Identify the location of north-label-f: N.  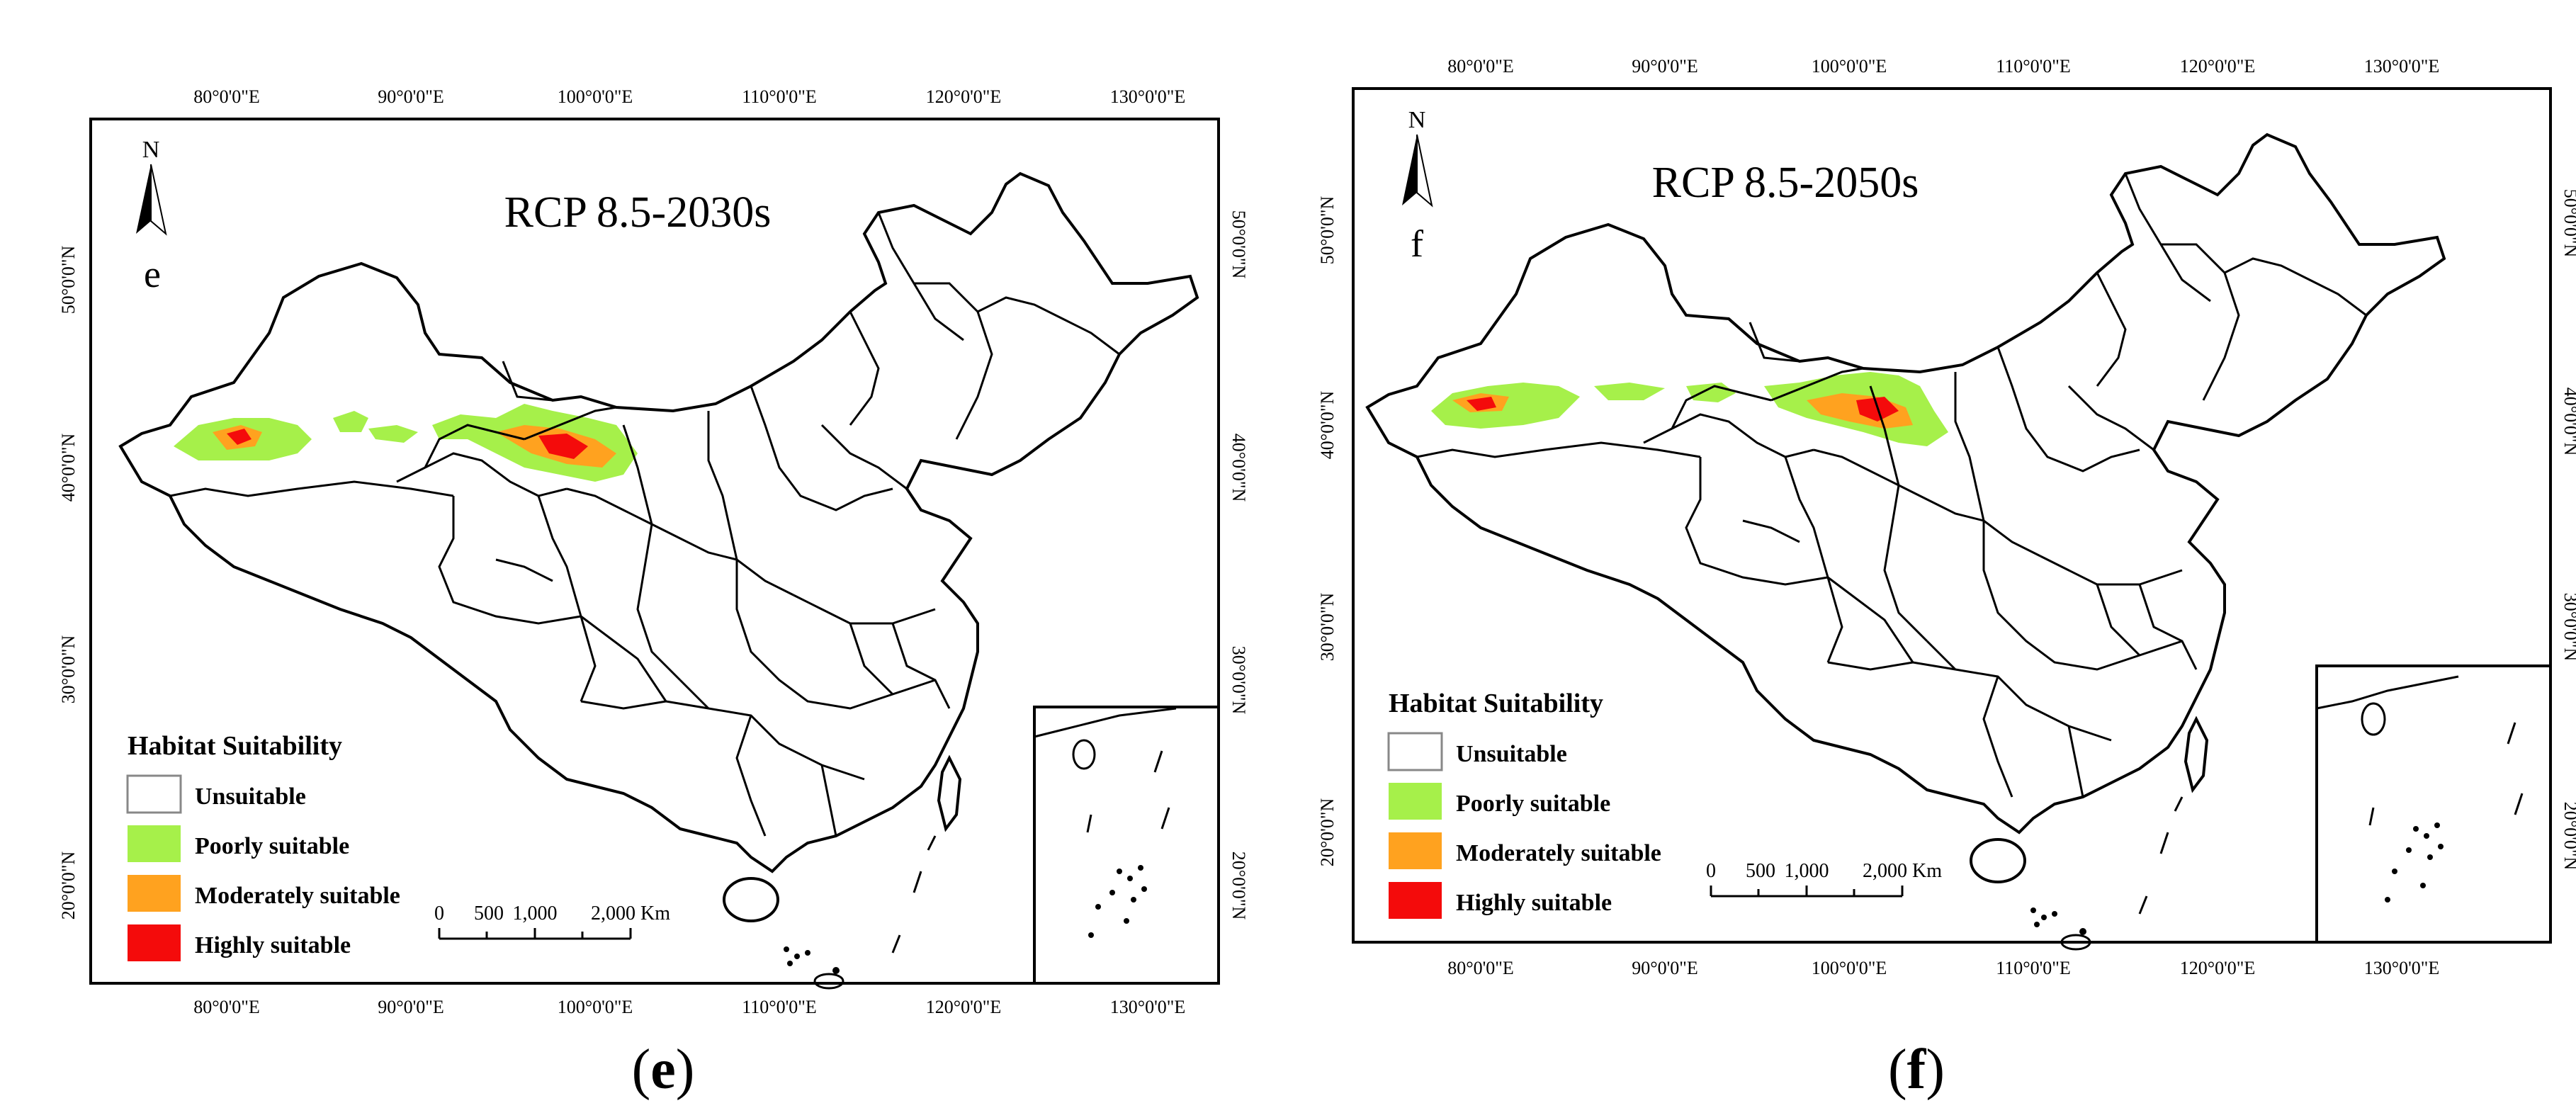
(1417, 120).